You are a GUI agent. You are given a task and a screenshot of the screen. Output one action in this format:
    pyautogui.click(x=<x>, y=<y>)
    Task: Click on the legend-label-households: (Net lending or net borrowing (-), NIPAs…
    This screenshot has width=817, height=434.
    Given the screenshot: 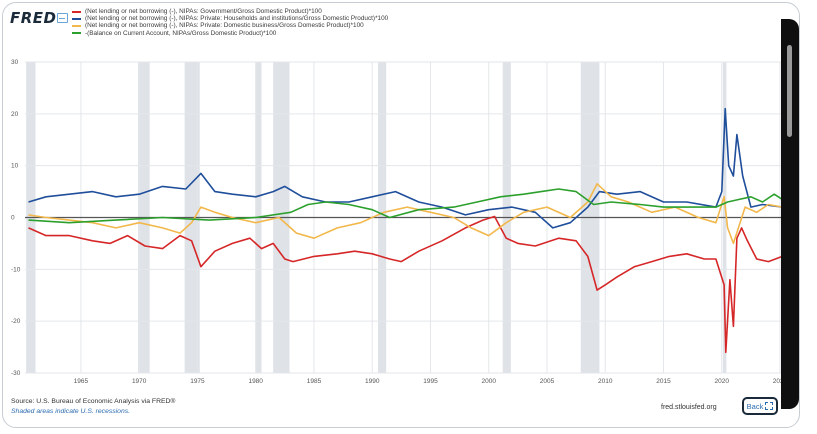 What is the action you would take?
    pyautogui.click(x=237, y=19)
    